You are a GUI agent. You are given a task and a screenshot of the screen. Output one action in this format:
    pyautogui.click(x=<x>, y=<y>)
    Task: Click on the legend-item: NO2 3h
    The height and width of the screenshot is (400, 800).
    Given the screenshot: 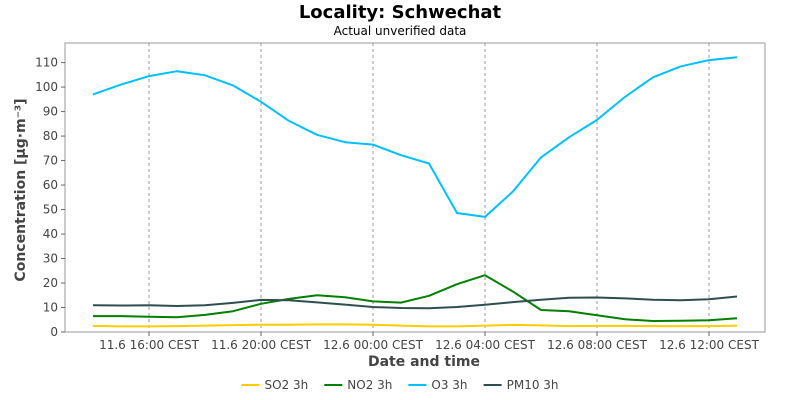 What is the action you would take?
    pyautogui.click(x=358, y=385)
    